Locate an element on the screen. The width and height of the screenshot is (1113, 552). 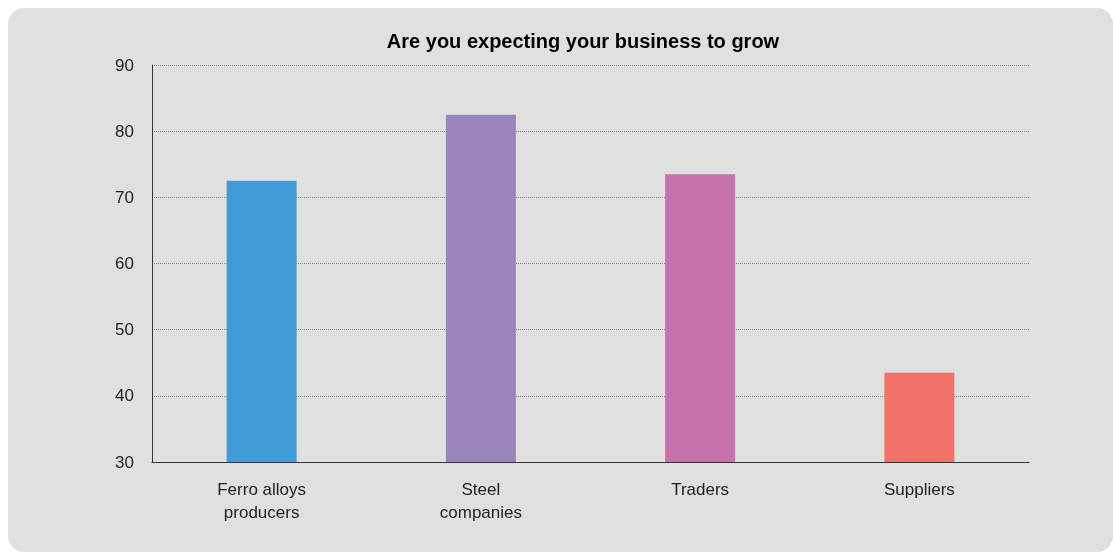
x-tick-label: Suppliers is located at coordinates (919, 489).